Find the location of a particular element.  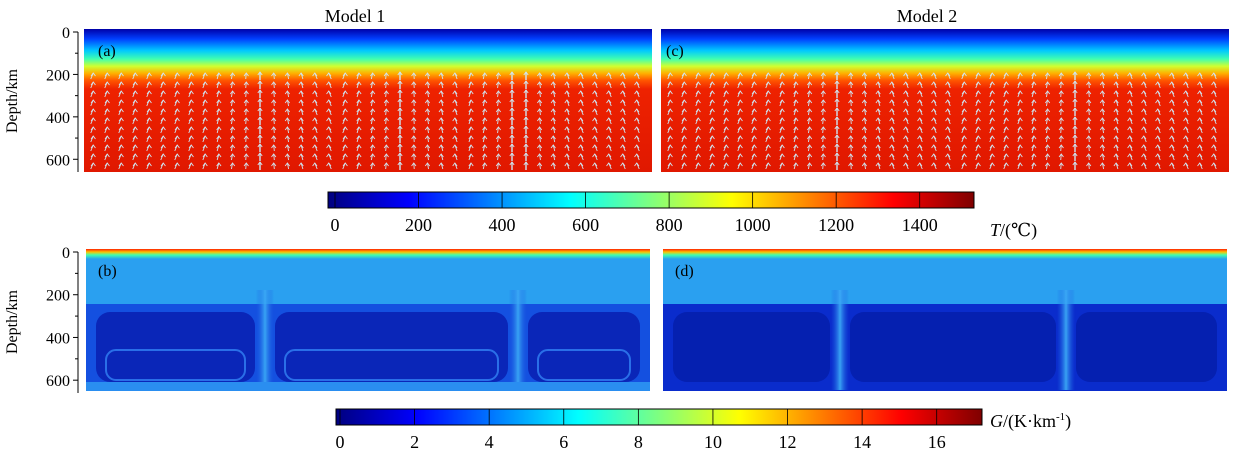

depth-tick-label: 0 is located at coordinates (66, 33).